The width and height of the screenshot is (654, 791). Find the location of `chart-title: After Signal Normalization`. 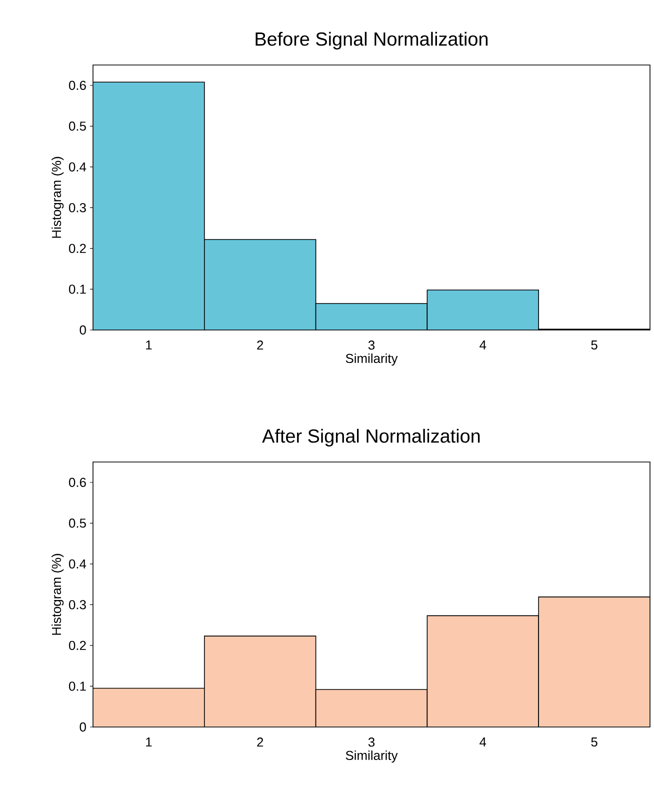

chart-title: After Signal Normalization is located at coordinates (371, 437).